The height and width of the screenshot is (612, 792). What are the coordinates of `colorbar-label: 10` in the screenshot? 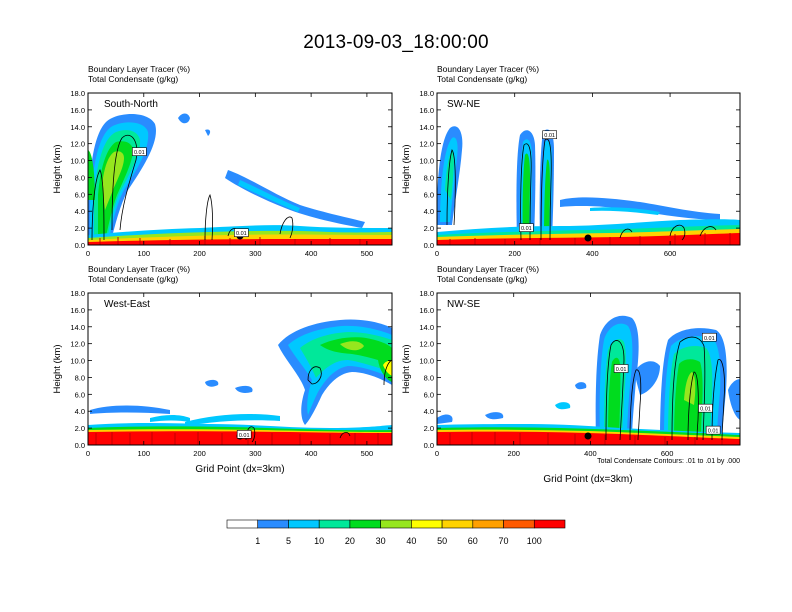 It's located at (319, 541).